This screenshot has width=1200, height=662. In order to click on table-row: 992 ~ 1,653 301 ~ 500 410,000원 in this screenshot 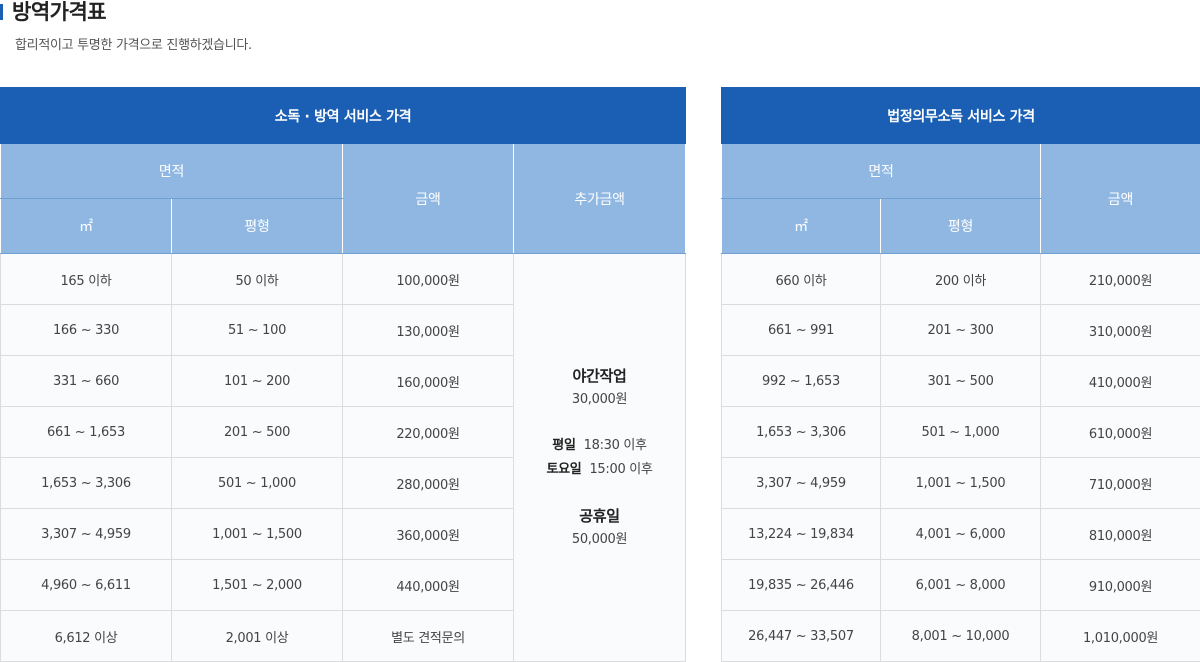, I will do `click(960, 381)`.